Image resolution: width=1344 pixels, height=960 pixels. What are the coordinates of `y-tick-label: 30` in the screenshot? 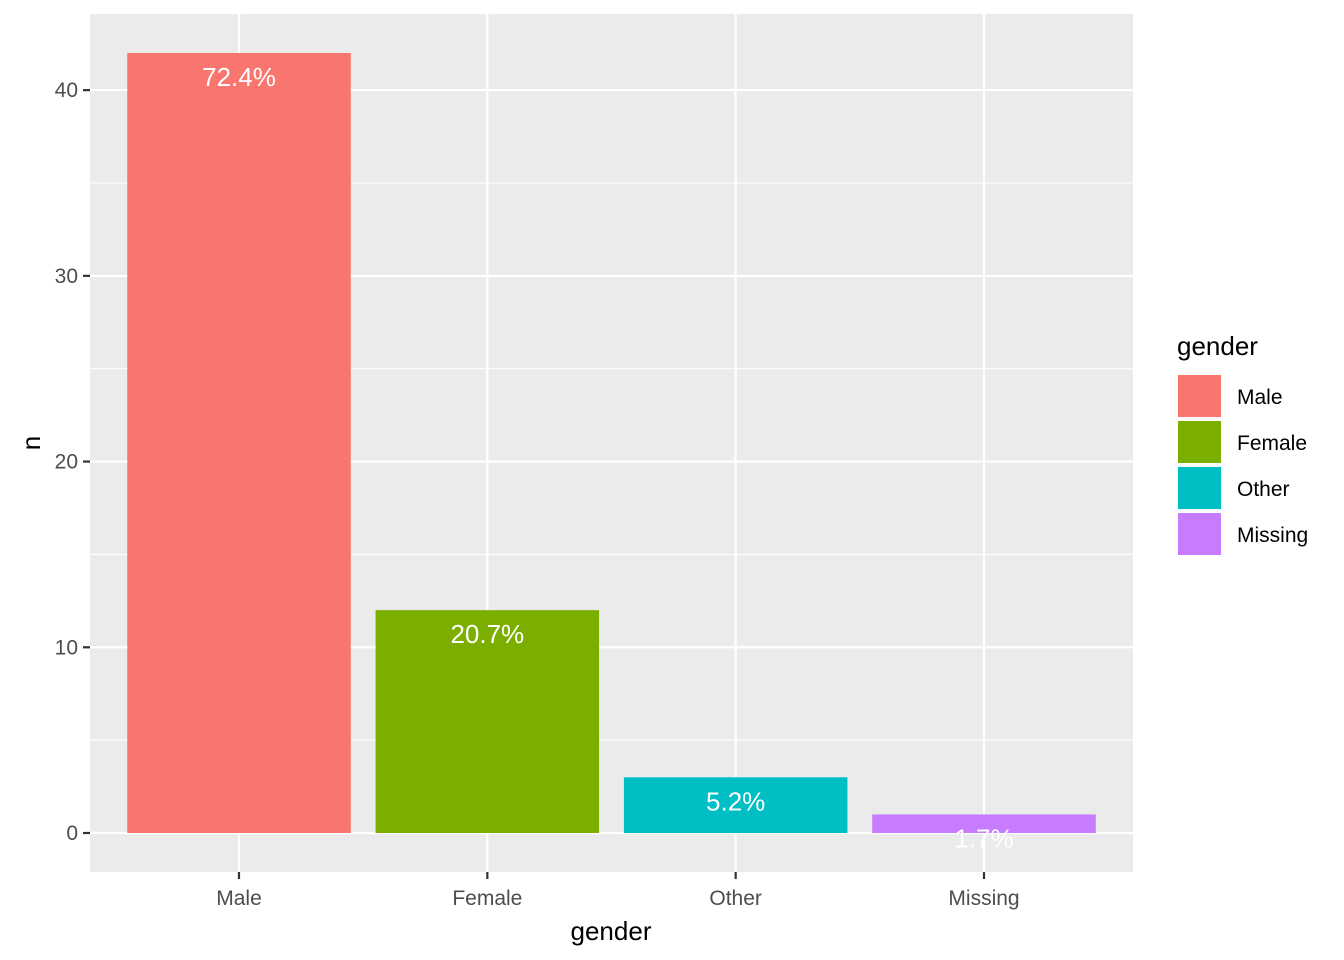 It's located at (66, 276).